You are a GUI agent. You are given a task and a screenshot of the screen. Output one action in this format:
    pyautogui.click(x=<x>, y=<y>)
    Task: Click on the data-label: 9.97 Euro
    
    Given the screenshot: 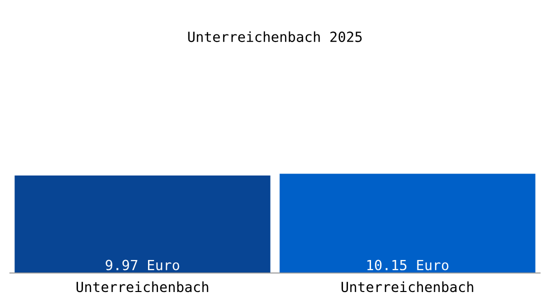 What is the action you would take?
    pyautogui.click(x=143, y=265)
    